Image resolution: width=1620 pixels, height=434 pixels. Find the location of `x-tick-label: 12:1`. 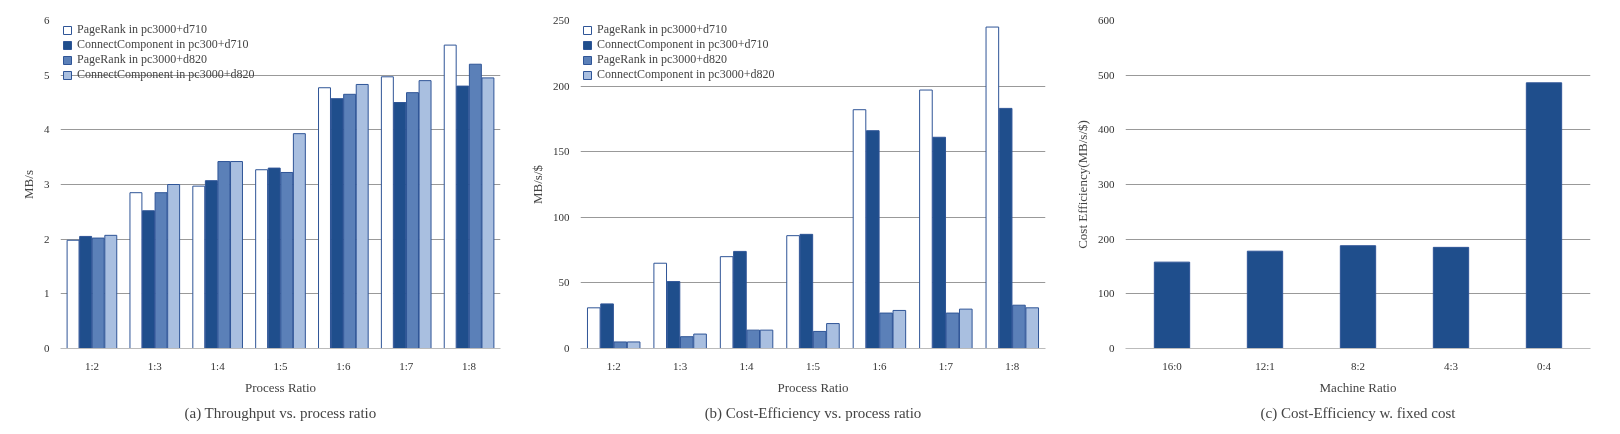

x-tick-label: 12:1 is located at coordinates (1265, 365).